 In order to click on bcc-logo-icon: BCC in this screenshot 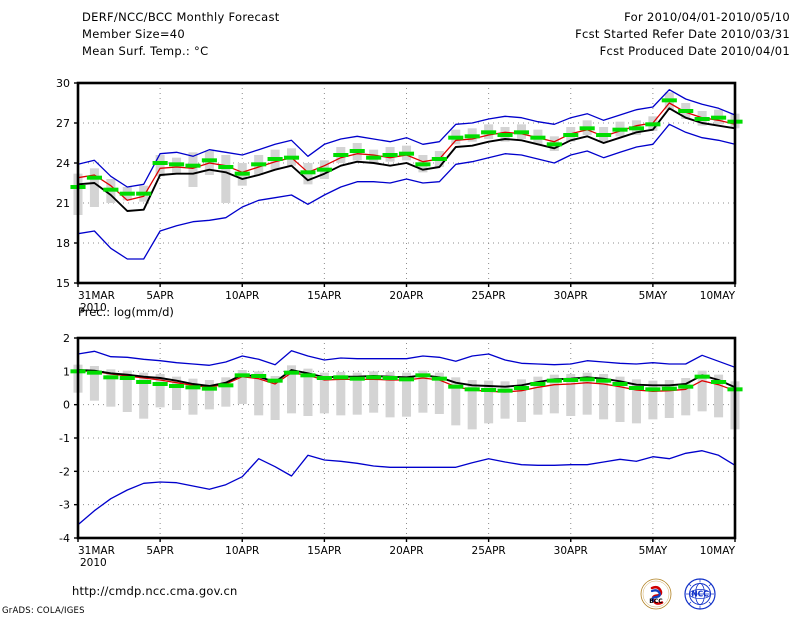, I will do `click(656, 594)`.